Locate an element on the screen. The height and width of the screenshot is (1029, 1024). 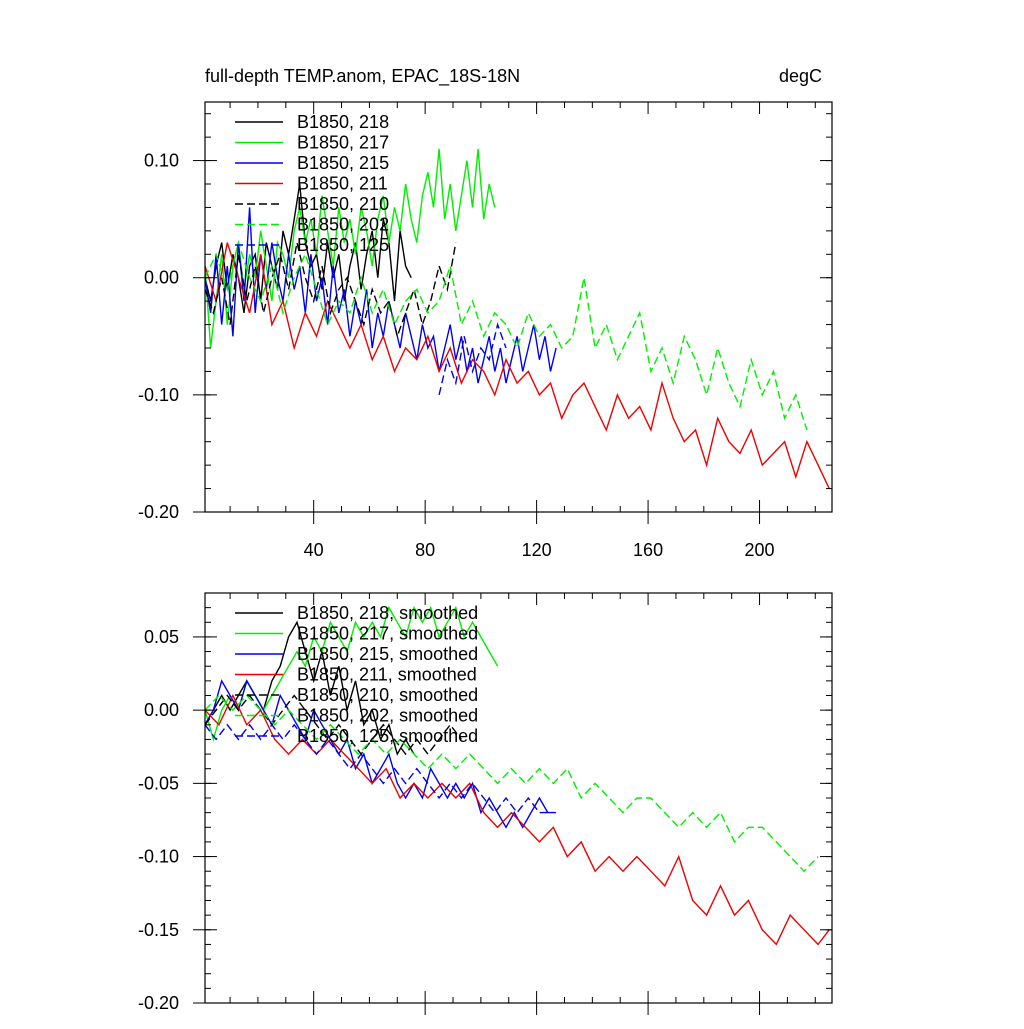
x-tick-label: 40 is located at coordinates (314, 550).